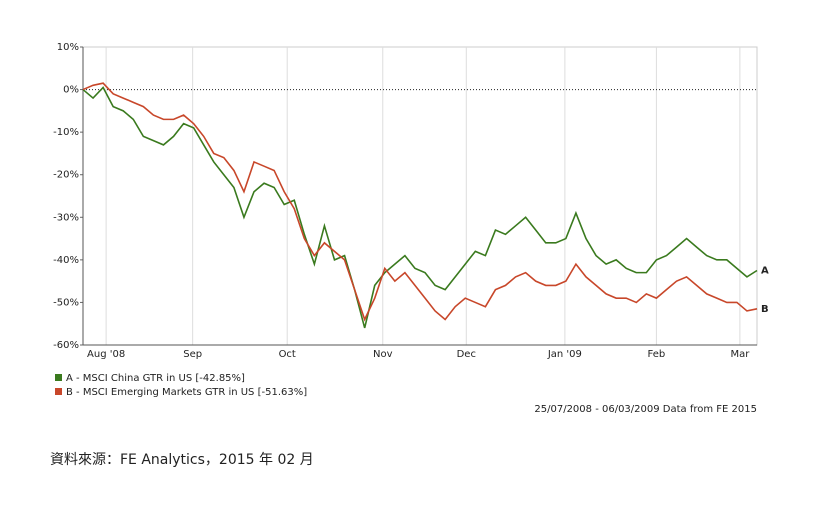 Image resolution: width=827 pixels, height=506 pixels. I want to click on y-tick-label: 0%, so click(71, 90).